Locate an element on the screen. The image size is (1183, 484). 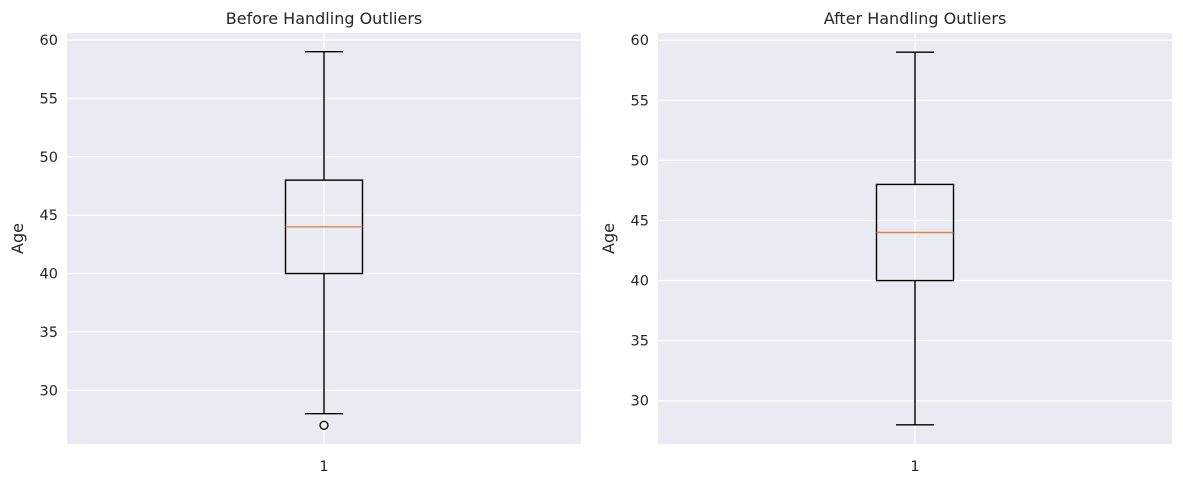
chart-title: After Handling Outliers is located at coordinates (915, 18).